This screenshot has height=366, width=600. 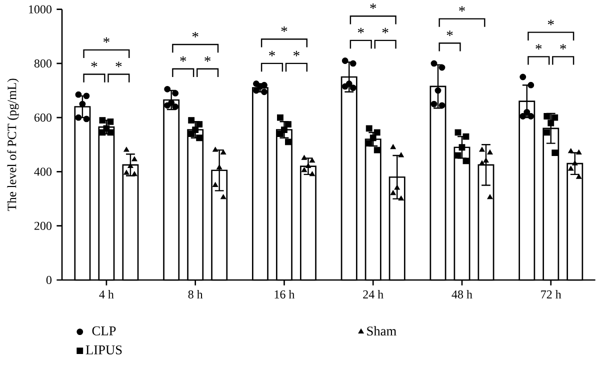 I want to click on legend-label: CLP, so click(x=104, y=331).